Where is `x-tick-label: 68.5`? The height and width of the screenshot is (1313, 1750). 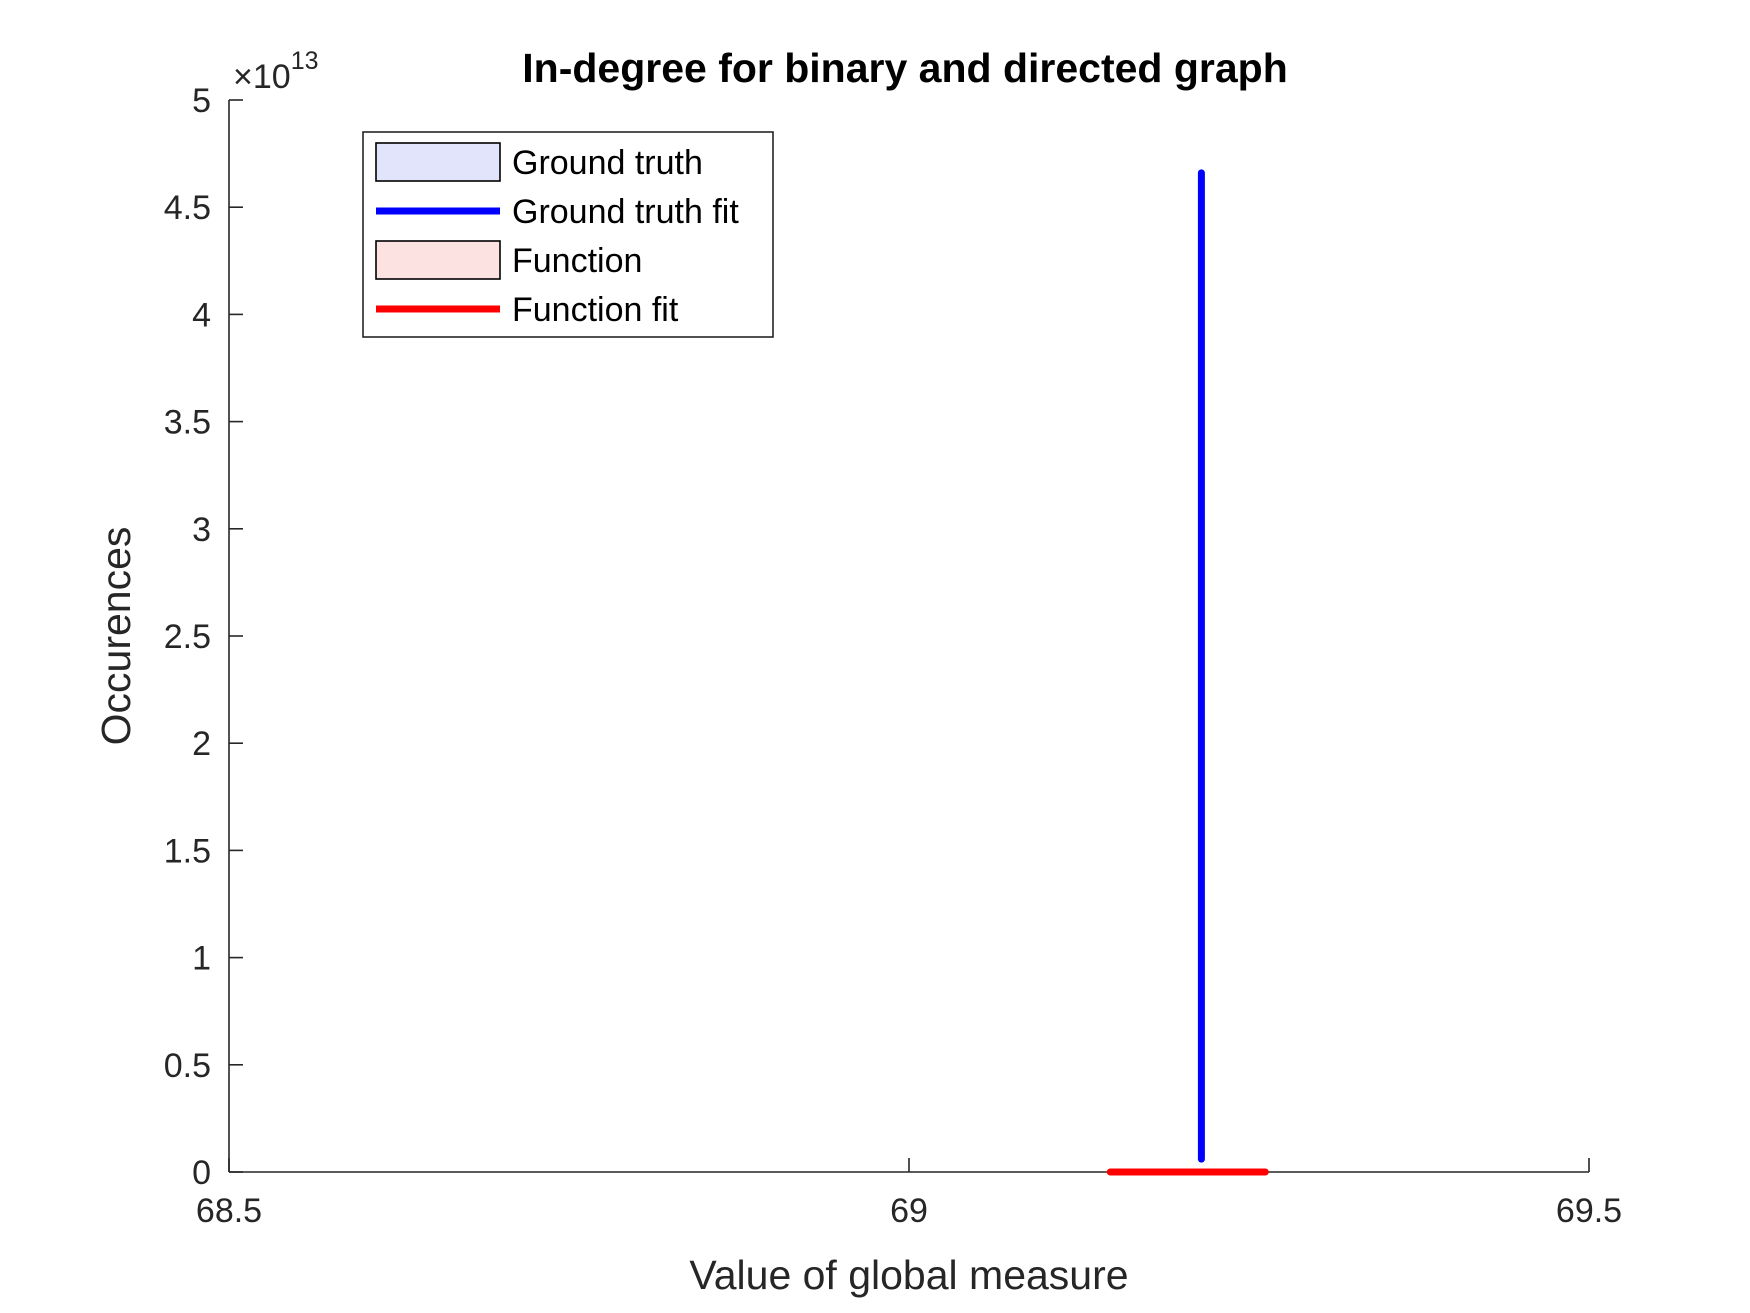
x-tick-label: 68.5 is located at coordinates (229, 1211).